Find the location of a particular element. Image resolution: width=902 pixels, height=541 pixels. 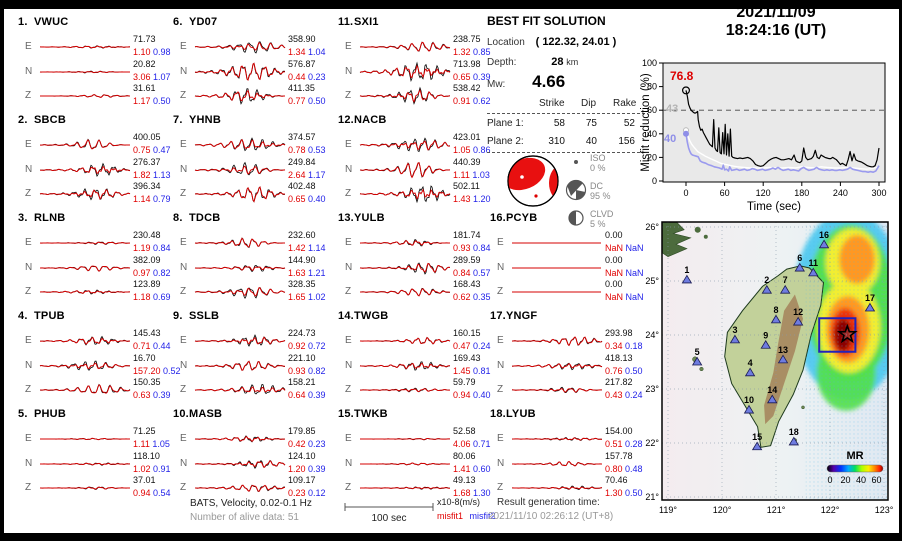

misfit-values: NaN NaN is located at coordinates (624, 248).